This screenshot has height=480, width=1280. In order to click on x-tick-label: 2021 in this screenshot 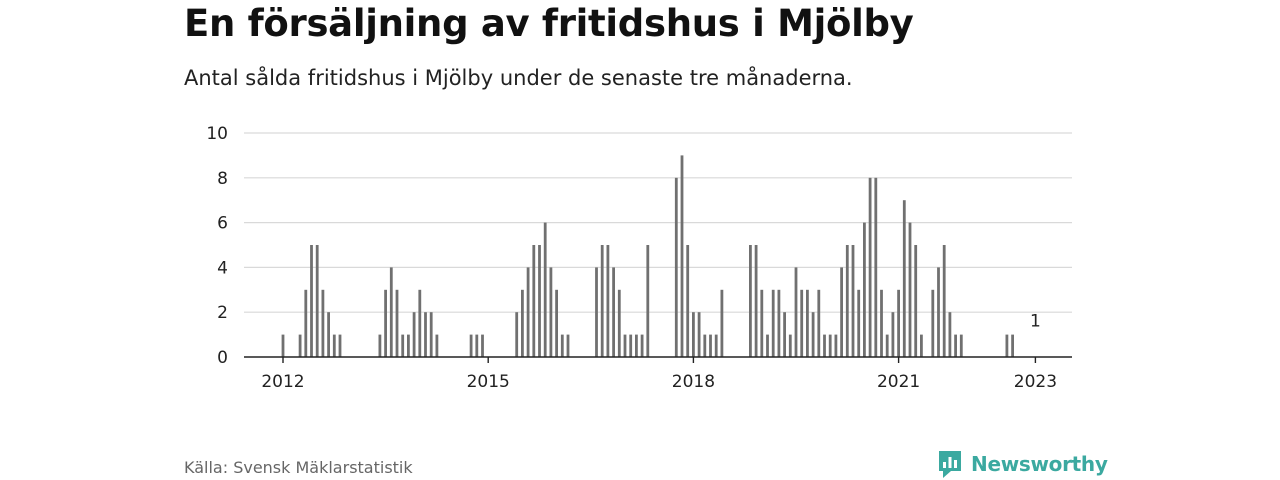, I will do `click(898, 382)`.